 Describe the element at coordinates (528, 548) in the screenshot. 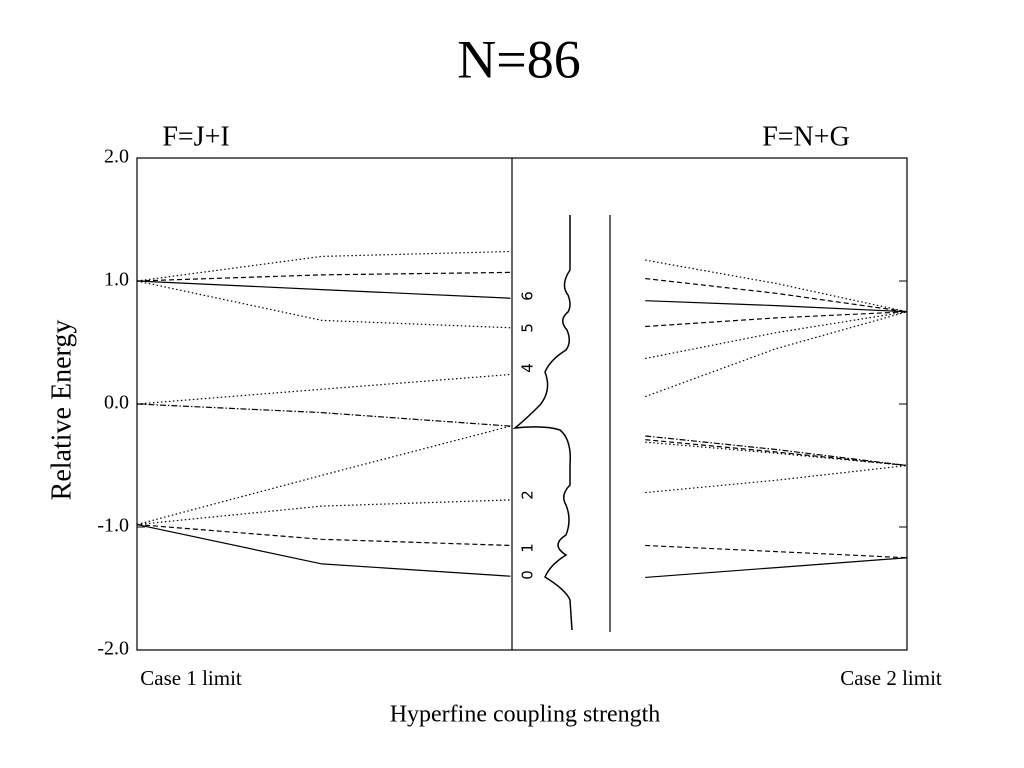

I see `spectrum-label: 1` at that location.